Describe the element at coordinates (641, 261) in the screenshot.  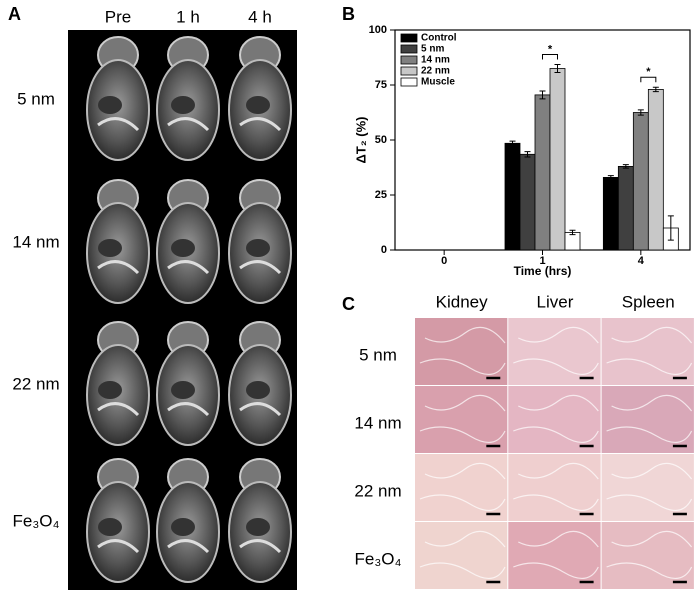
I see `x-tick-label: 4` at that location.